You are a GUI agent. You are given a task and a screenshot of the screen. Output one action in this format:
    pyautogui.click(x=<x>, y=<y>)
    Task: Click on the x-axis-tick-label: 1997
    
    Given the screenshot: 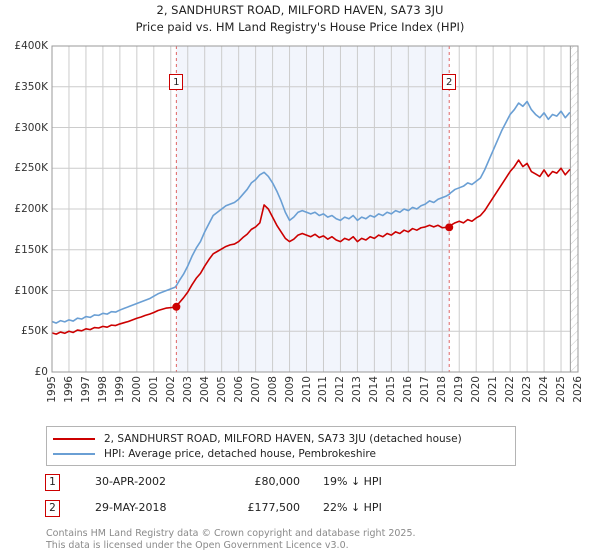 What is the action you would take?
    pyautogui.click(x=85, y=389)
    